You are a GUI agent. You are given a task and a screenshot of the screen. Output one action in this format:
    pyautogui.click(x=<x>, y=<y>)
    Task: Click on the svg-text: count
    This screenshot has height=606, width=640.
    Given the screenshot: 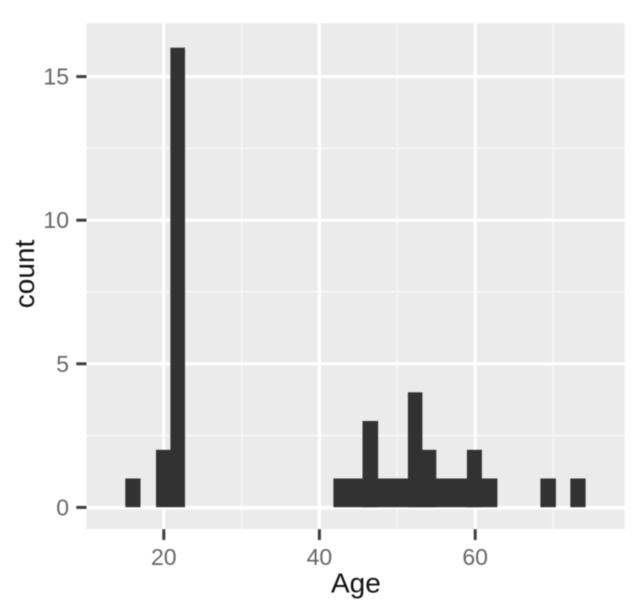 What is the action you would take?
    pyautogui.click(x=24, y=274)
    